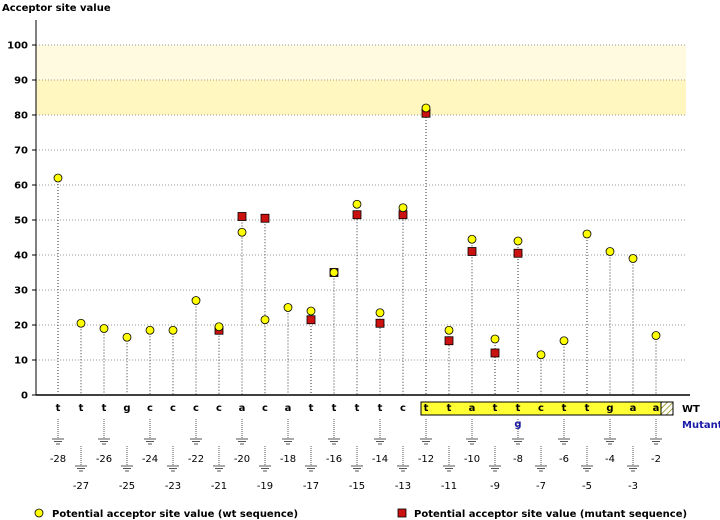 This screenshot has width=720, height=520. What do you see at coordinates (633, 486) in the screenshot?
I see `position-label-lower: -3` at bounding box center [633, 486].